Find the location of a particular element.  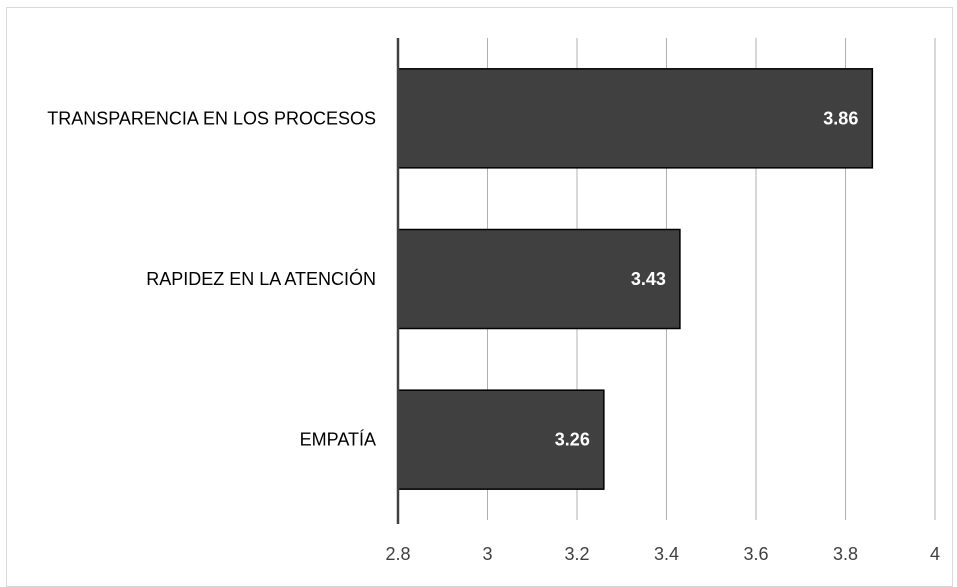

x-tick-label: 2.8 is located at coordinates (397, 554).